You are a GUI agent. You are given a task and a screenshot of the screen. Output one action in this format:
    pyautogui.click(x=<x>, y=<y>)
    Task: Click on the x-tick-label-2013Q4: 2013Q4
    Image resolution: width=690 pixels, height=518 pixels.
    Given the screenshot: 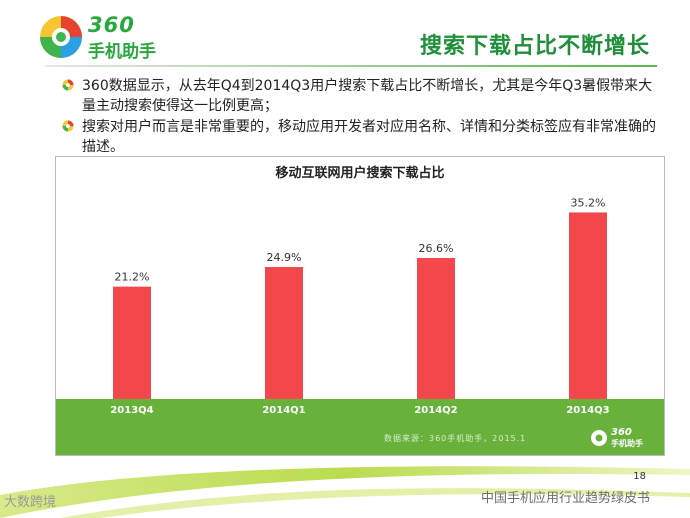 What is the action you would take?
    pyautogui.click(x=131, y=410)
    